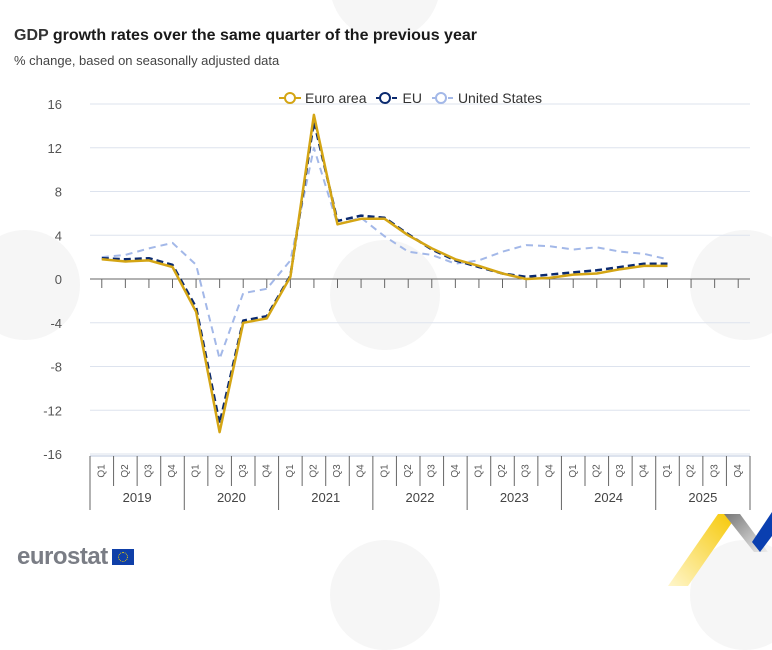  I want to click on eurostat-logo: eurostat, so click(75, 557).